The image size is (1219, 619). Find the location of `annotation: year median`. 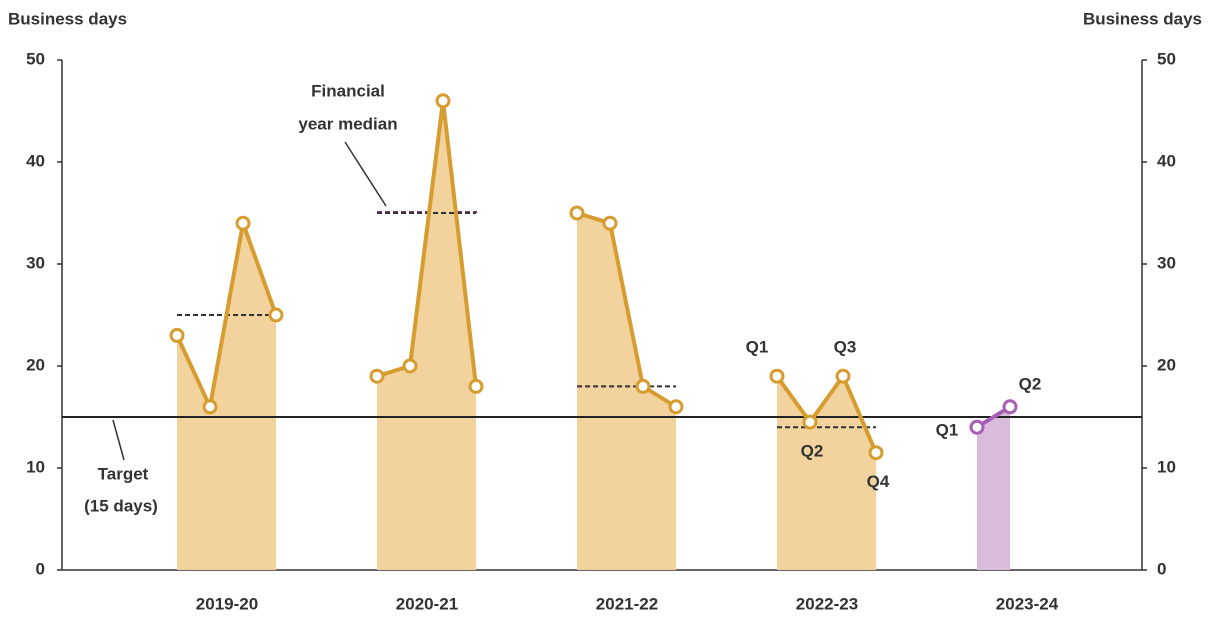

annotation: year median is located at coordinates (347, 123).